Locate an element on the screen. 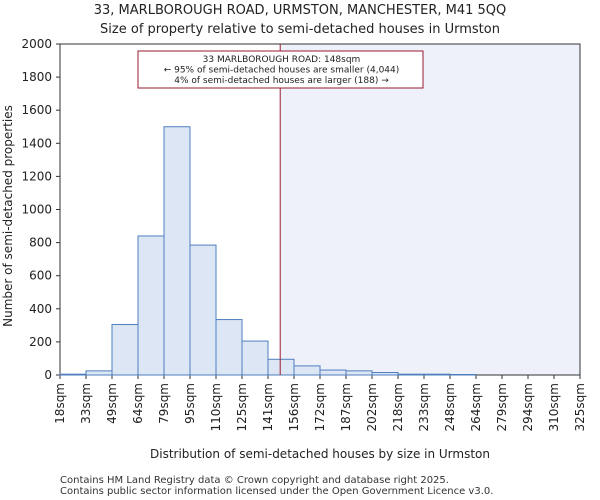  x-tick-label: 125sqm is located at coordinates (242, 407).